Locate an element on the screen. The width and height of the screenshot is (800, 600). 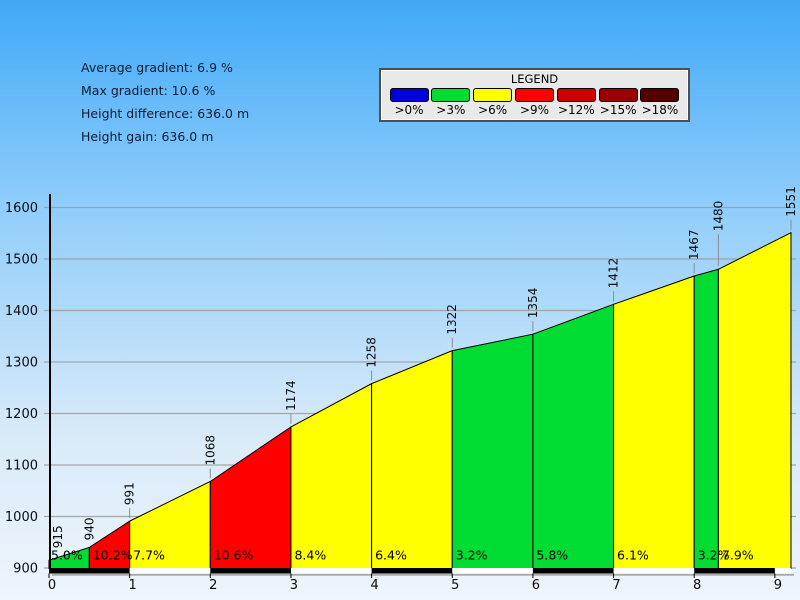
stat-height-difference: Height difference: 636.0 m is located at coordinates (165, 113).